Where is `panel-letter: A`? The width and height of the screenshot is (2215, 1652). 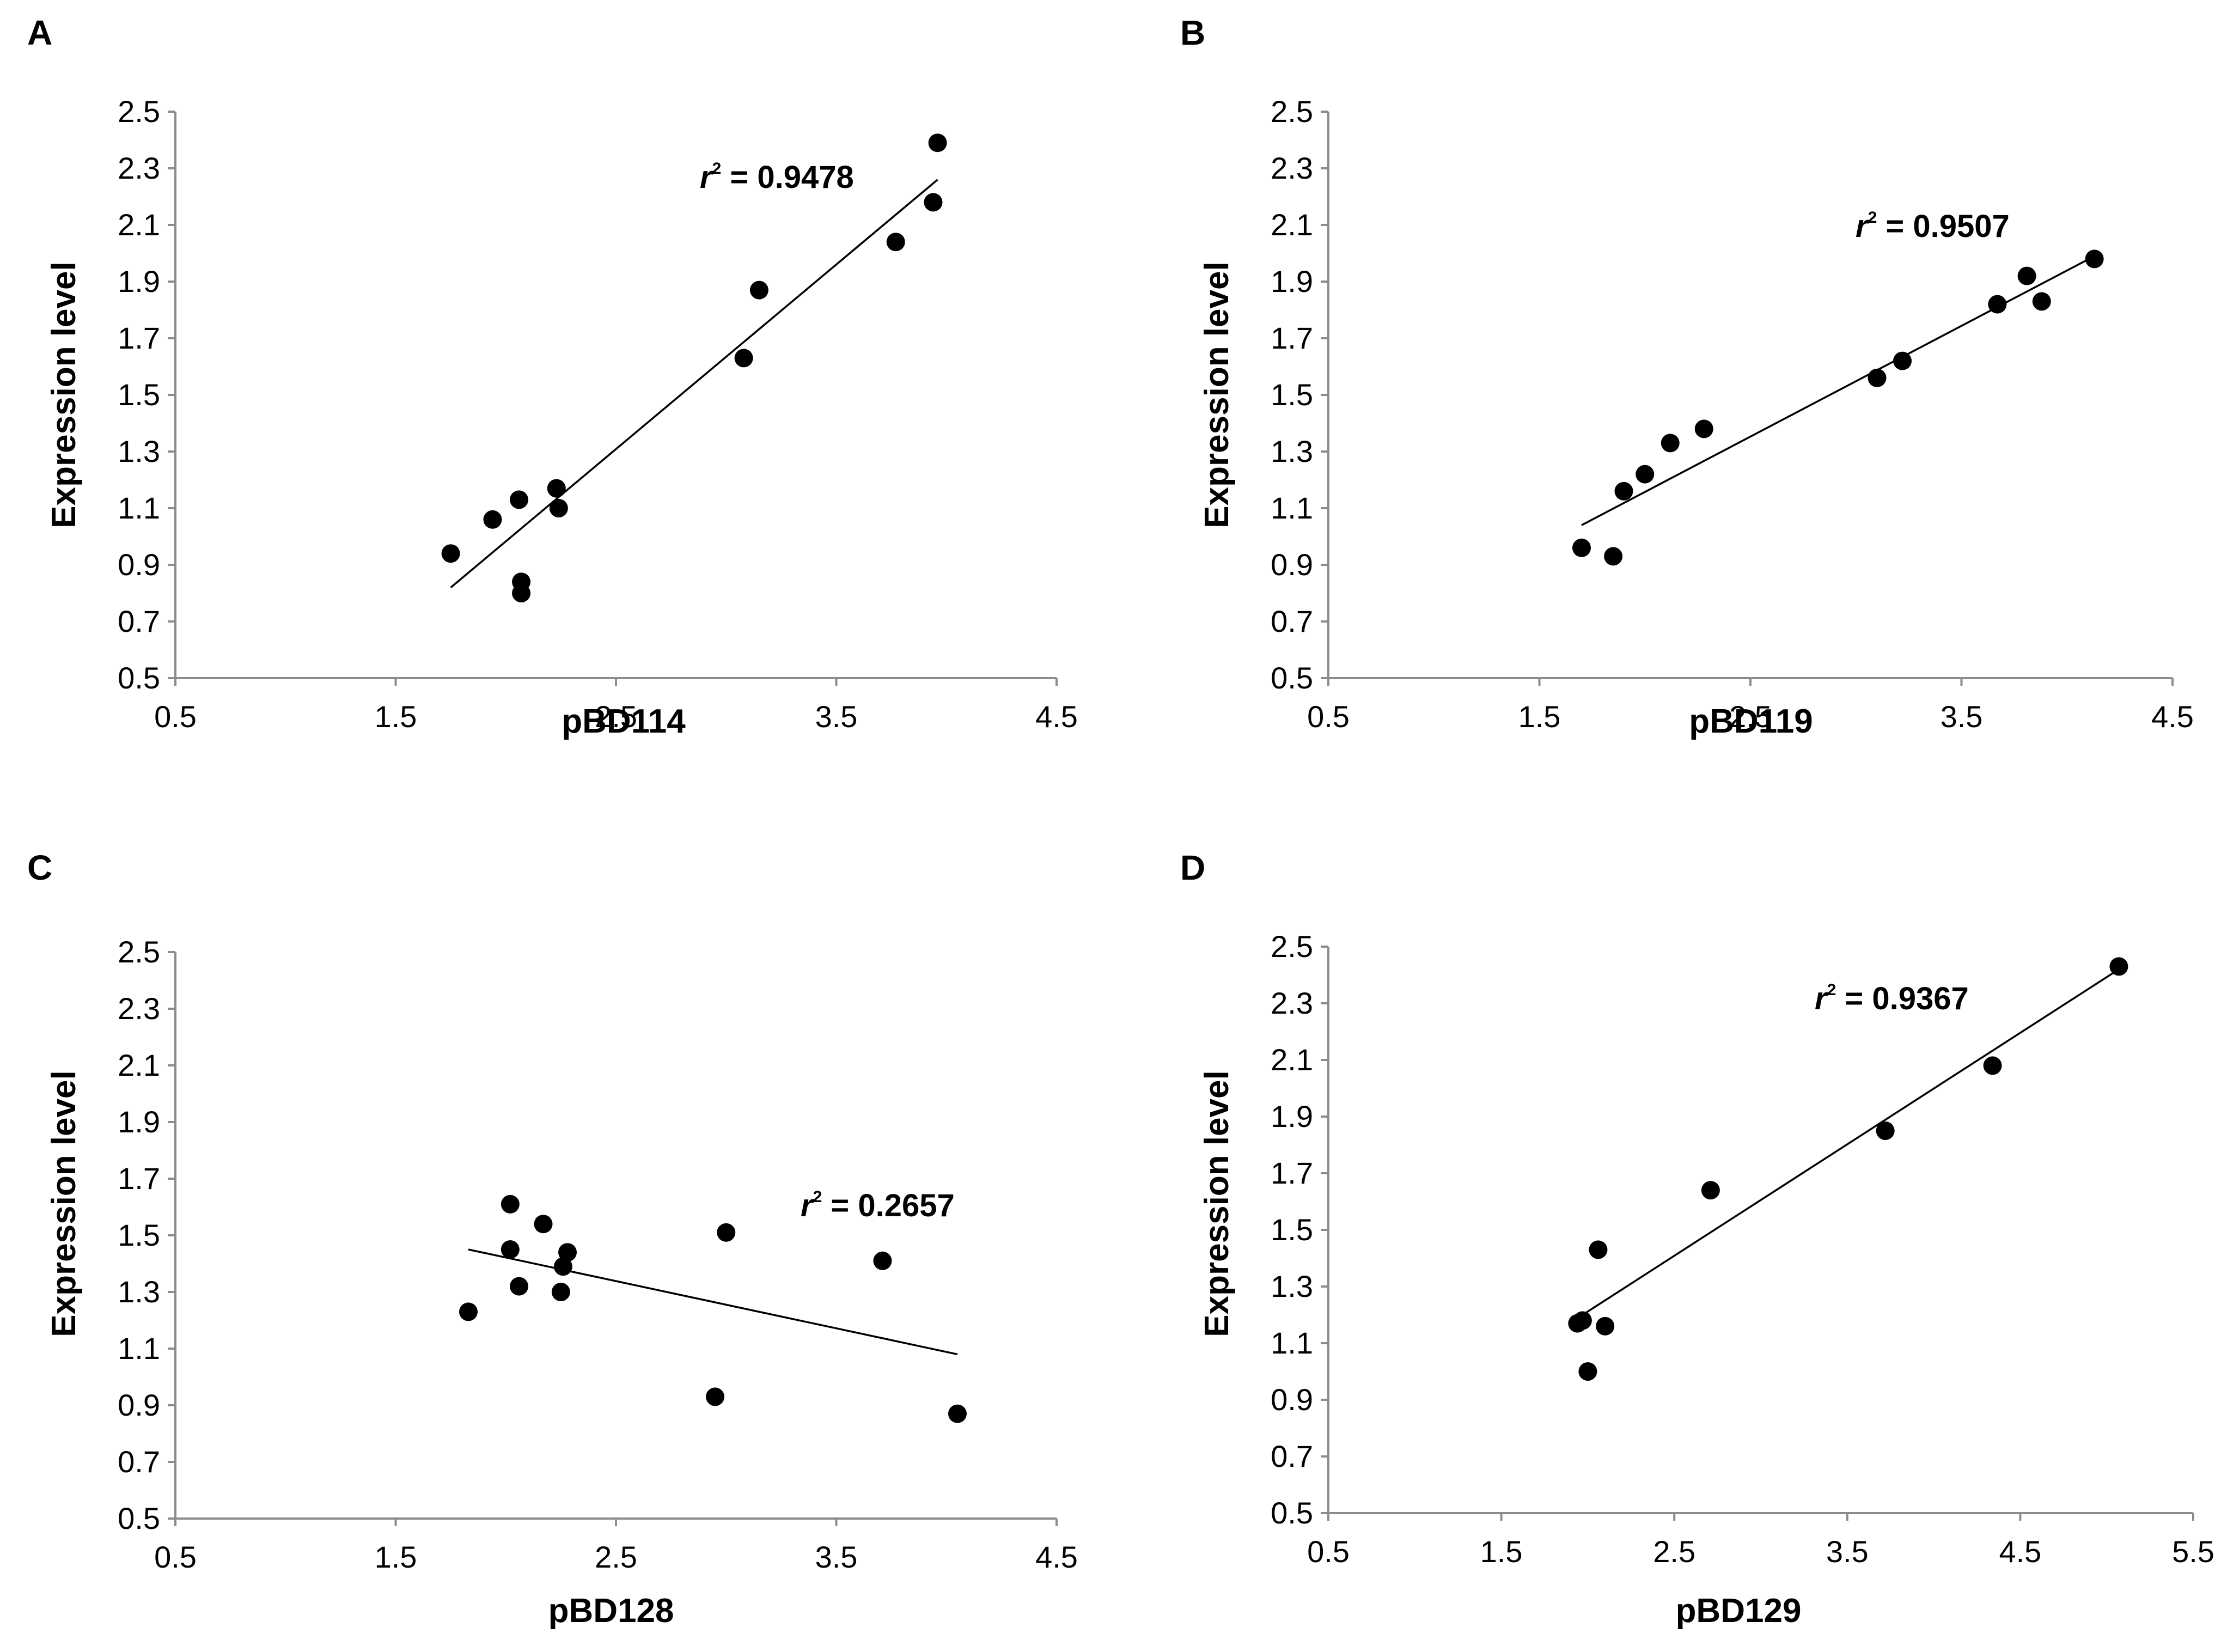 panel-letter: A is located at coordinates (39, 32).